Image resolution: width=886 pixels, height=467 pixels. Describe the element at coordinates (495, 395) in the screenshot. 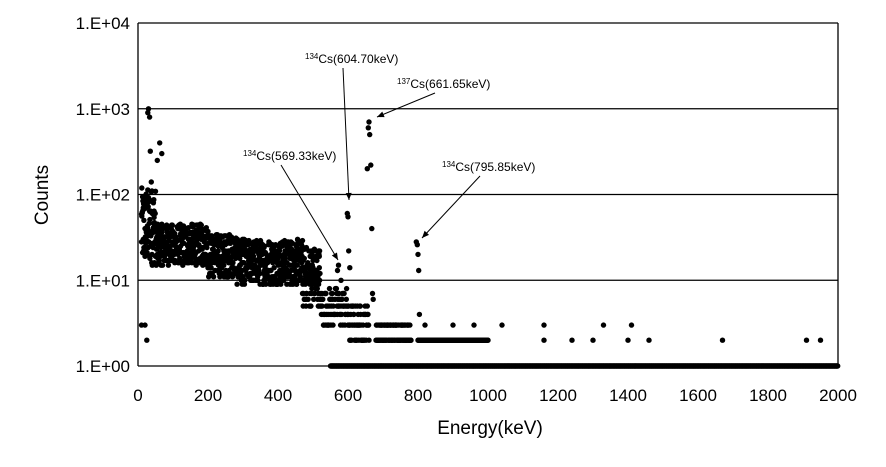

I see `x-tick-labels: 0 200 400 600 800 1000 1200 1400 1600 1800 2000` at that location.